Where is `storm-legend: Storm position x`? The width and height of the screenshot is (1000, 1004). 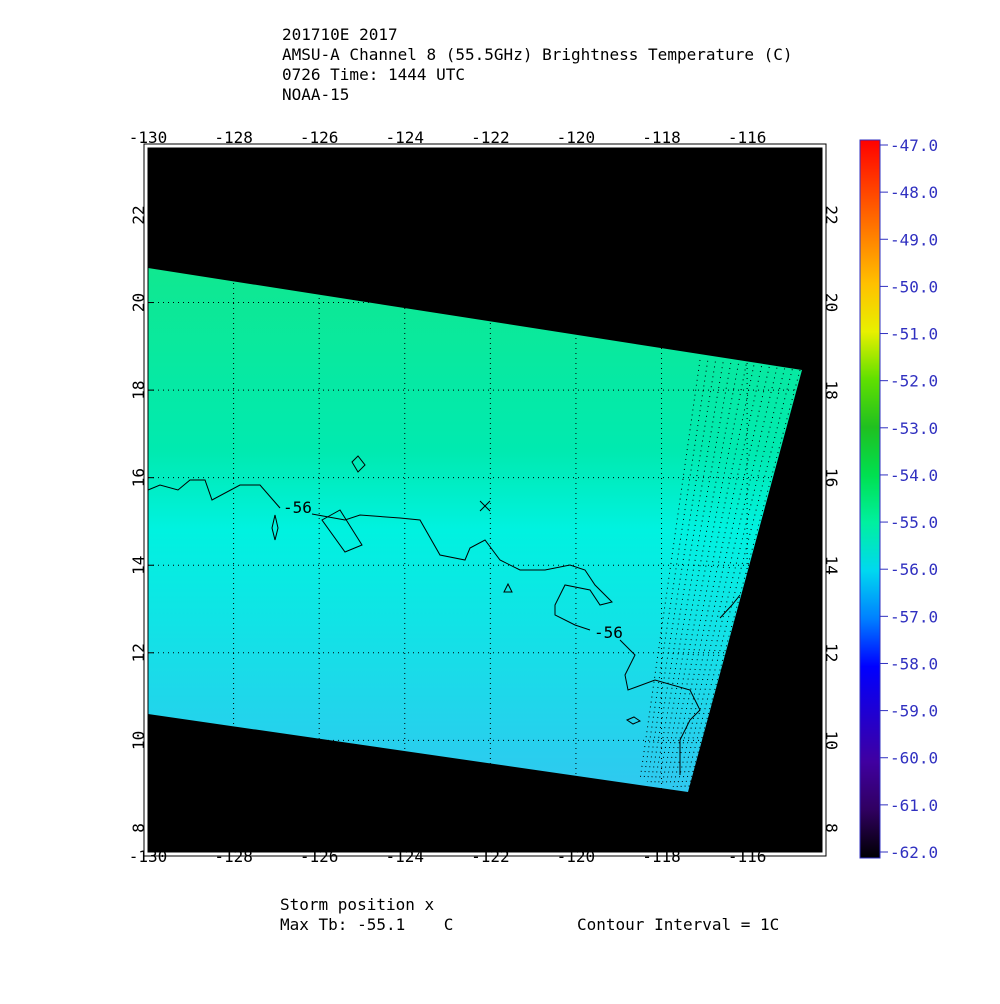 storm-legend: Storm position x is located at coordinates (357, 904).